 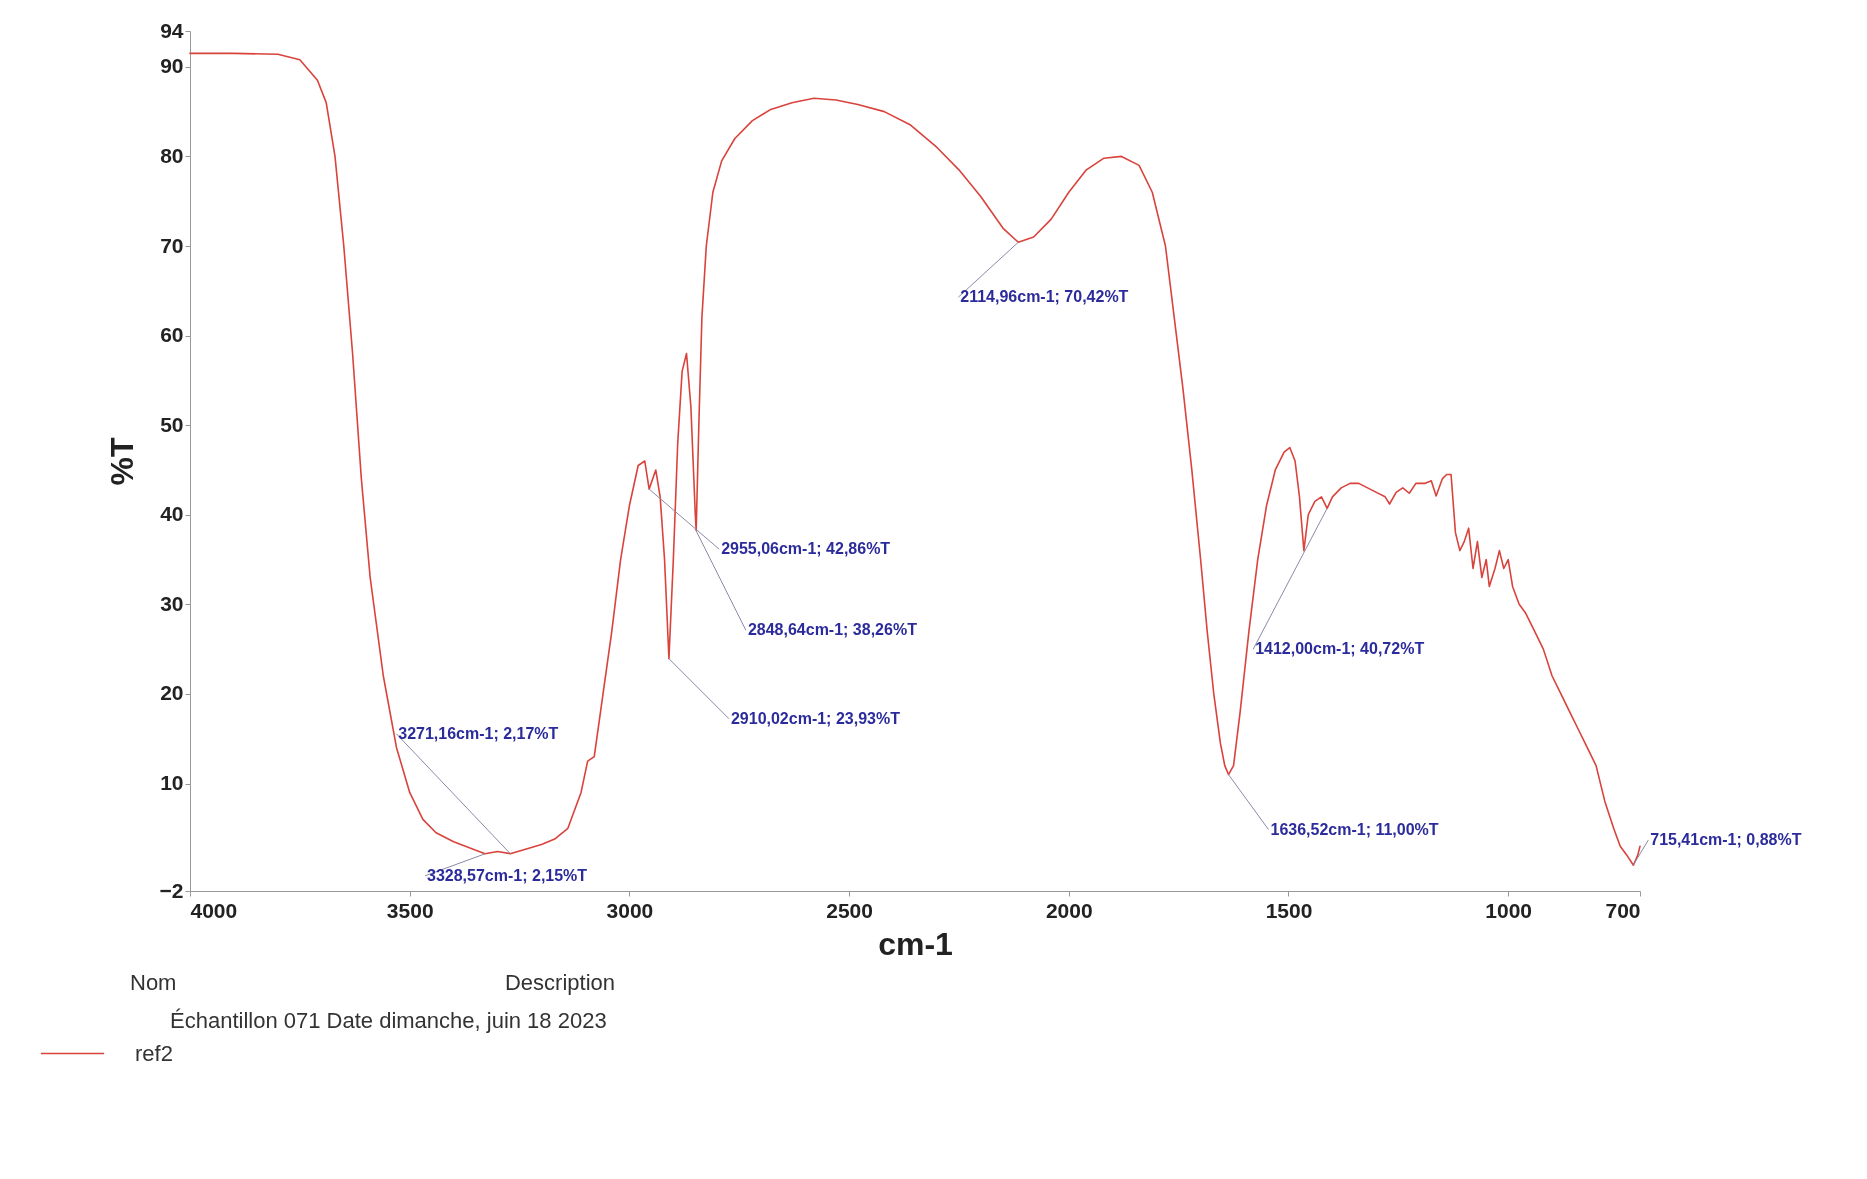 I want to click on x-tick-label: 2500, so click(x=849, y=910).